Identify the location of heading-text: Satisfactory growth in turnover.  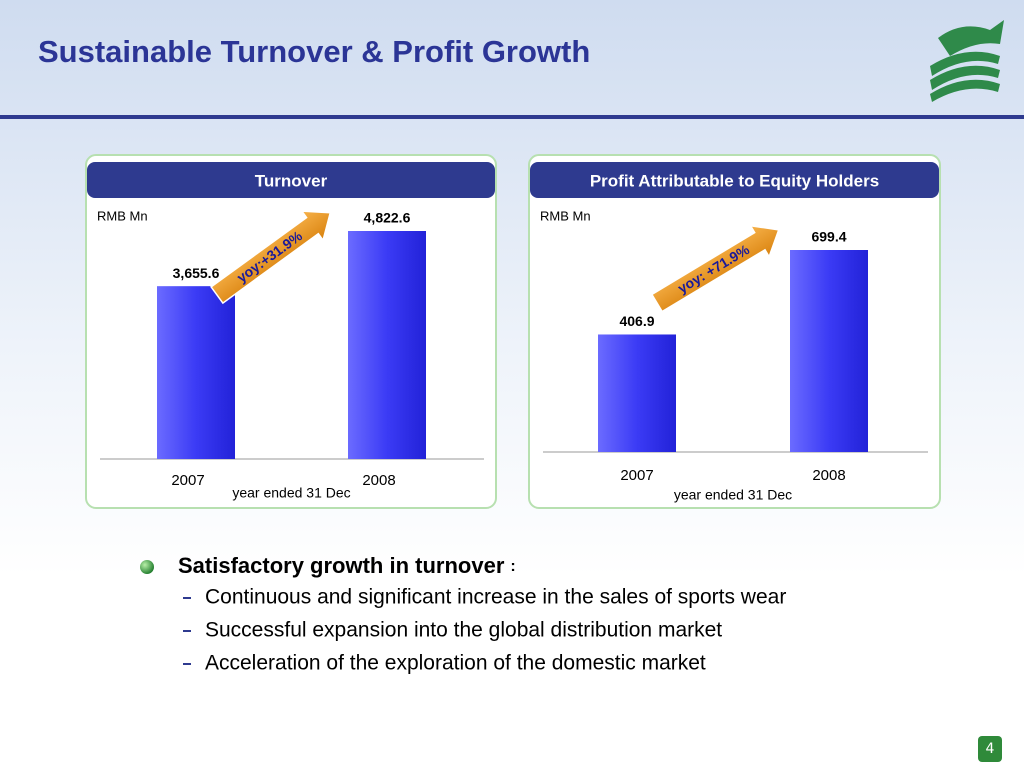
(341, 565).